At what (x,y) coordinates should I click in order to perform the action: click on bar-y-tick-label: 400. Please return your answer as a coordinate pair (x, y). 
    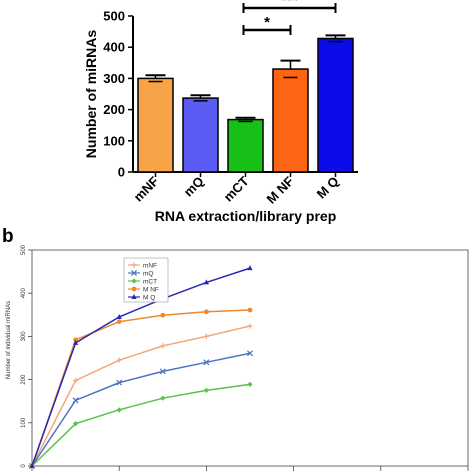
    Looking at the image, I should click on (114, 47).